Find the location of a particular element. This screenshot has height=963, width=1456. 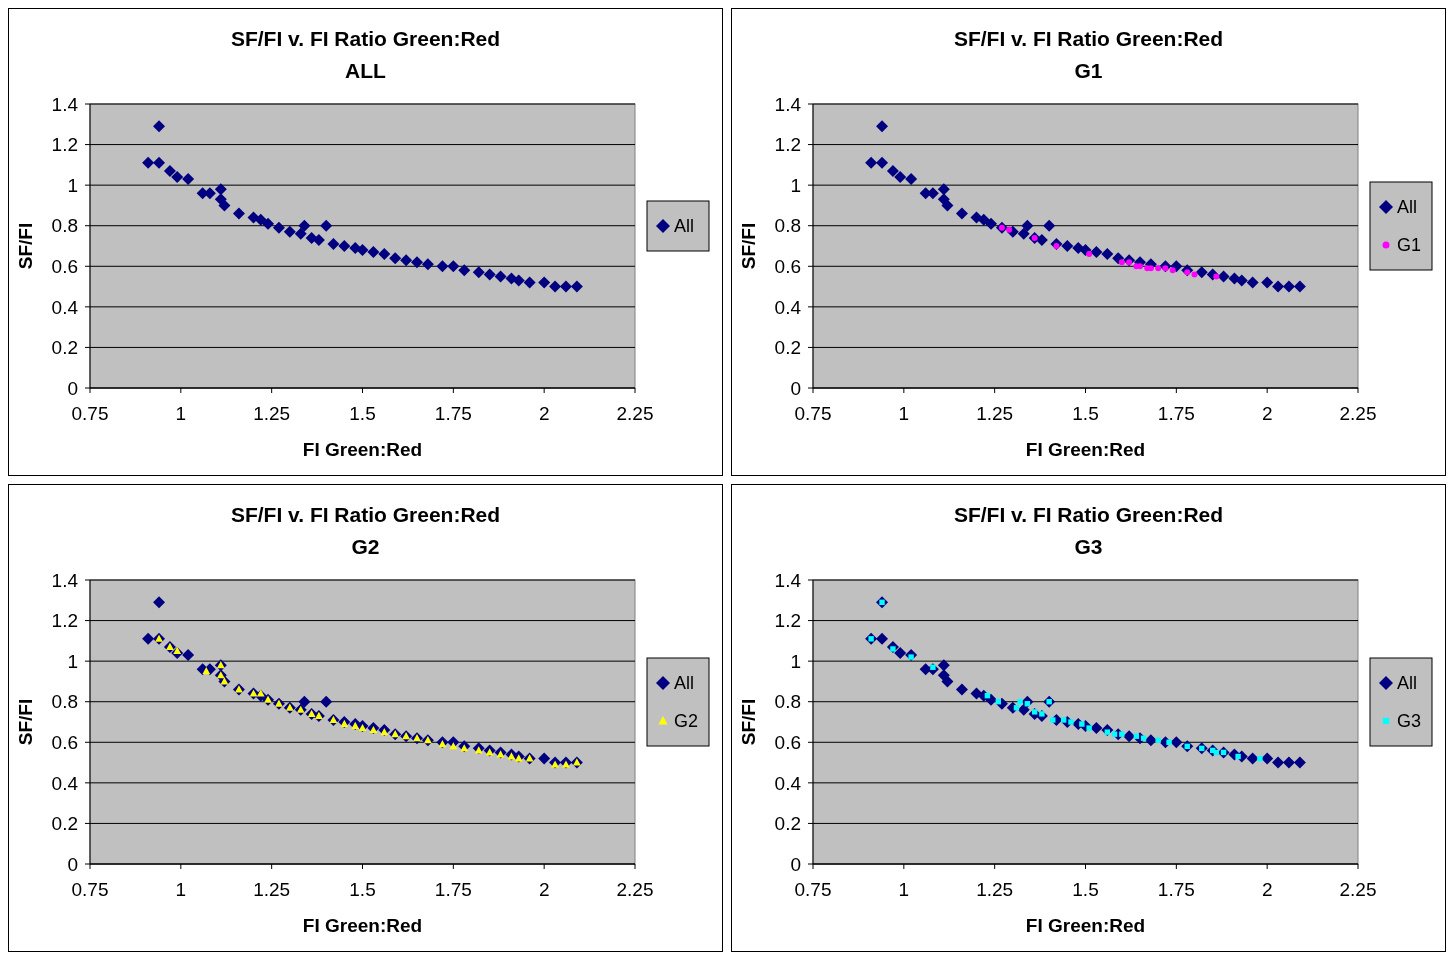

chart-subtitle: ALL is located at coordinates (366, 70).